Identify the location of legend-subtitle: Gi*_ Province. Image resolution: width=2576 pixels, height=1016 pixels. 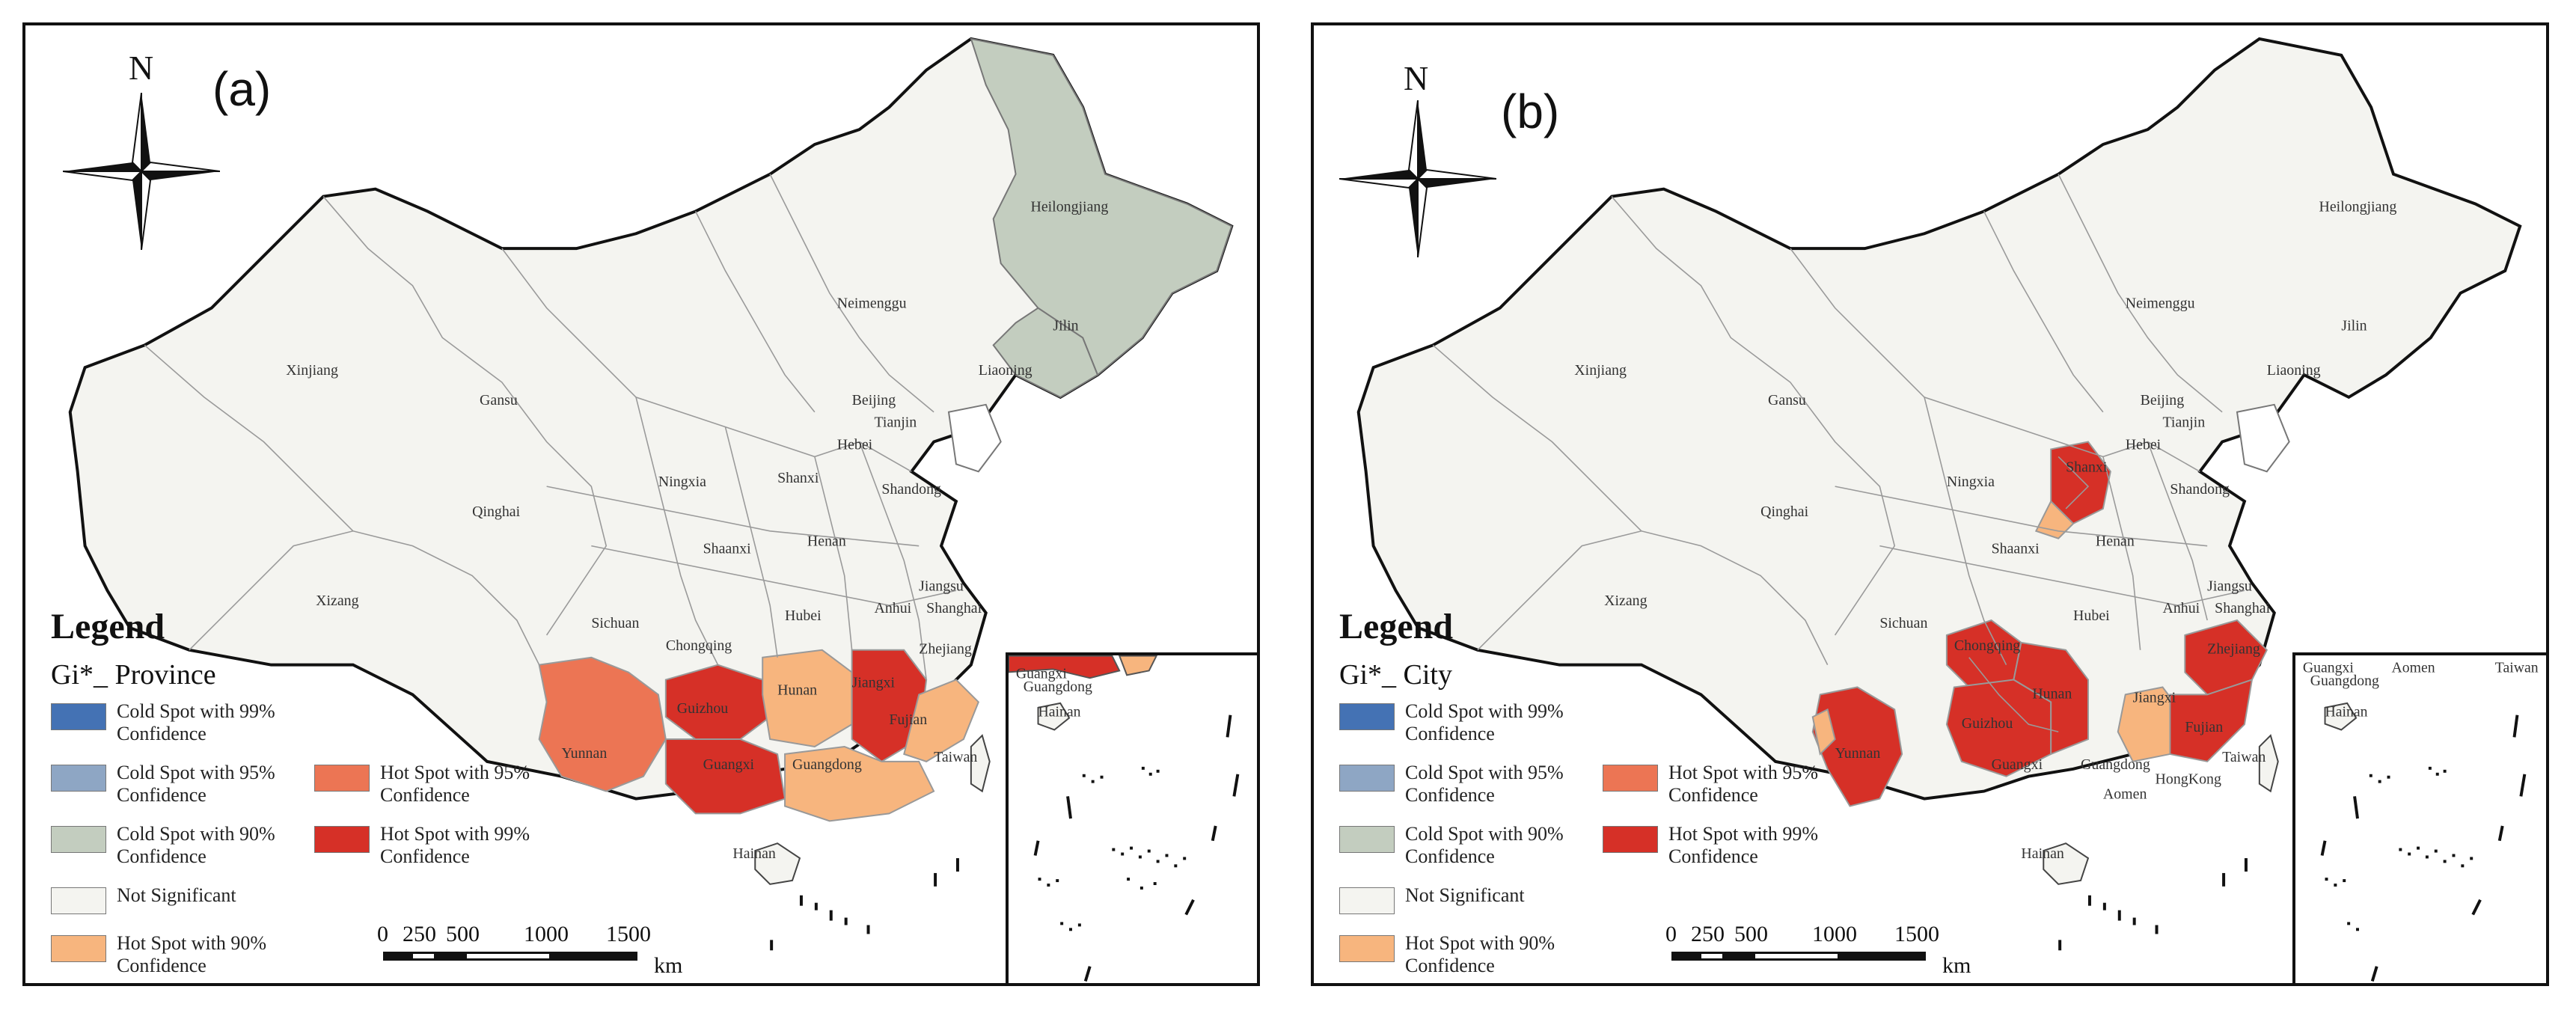
(133, 675).